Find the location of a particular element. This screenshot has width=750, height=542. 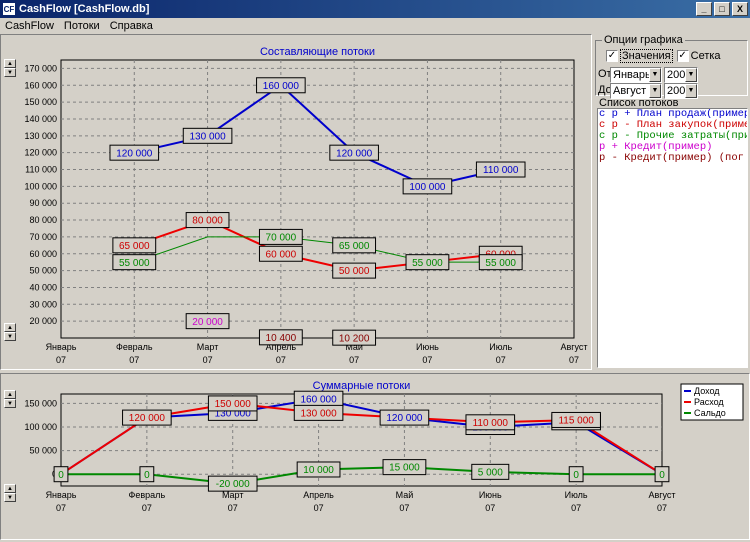

y-tick-label: 160 000 is located at coordinates (40, 85).